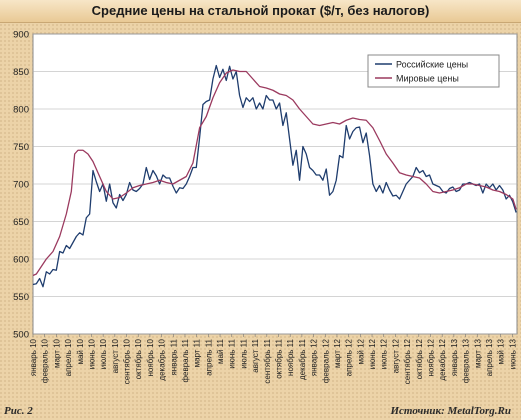 The height and width of the screenshot is (420, 521). Describe the element at coordinates (21, 147) in the screenshot. I see `y-tick-label: 750` at that location.